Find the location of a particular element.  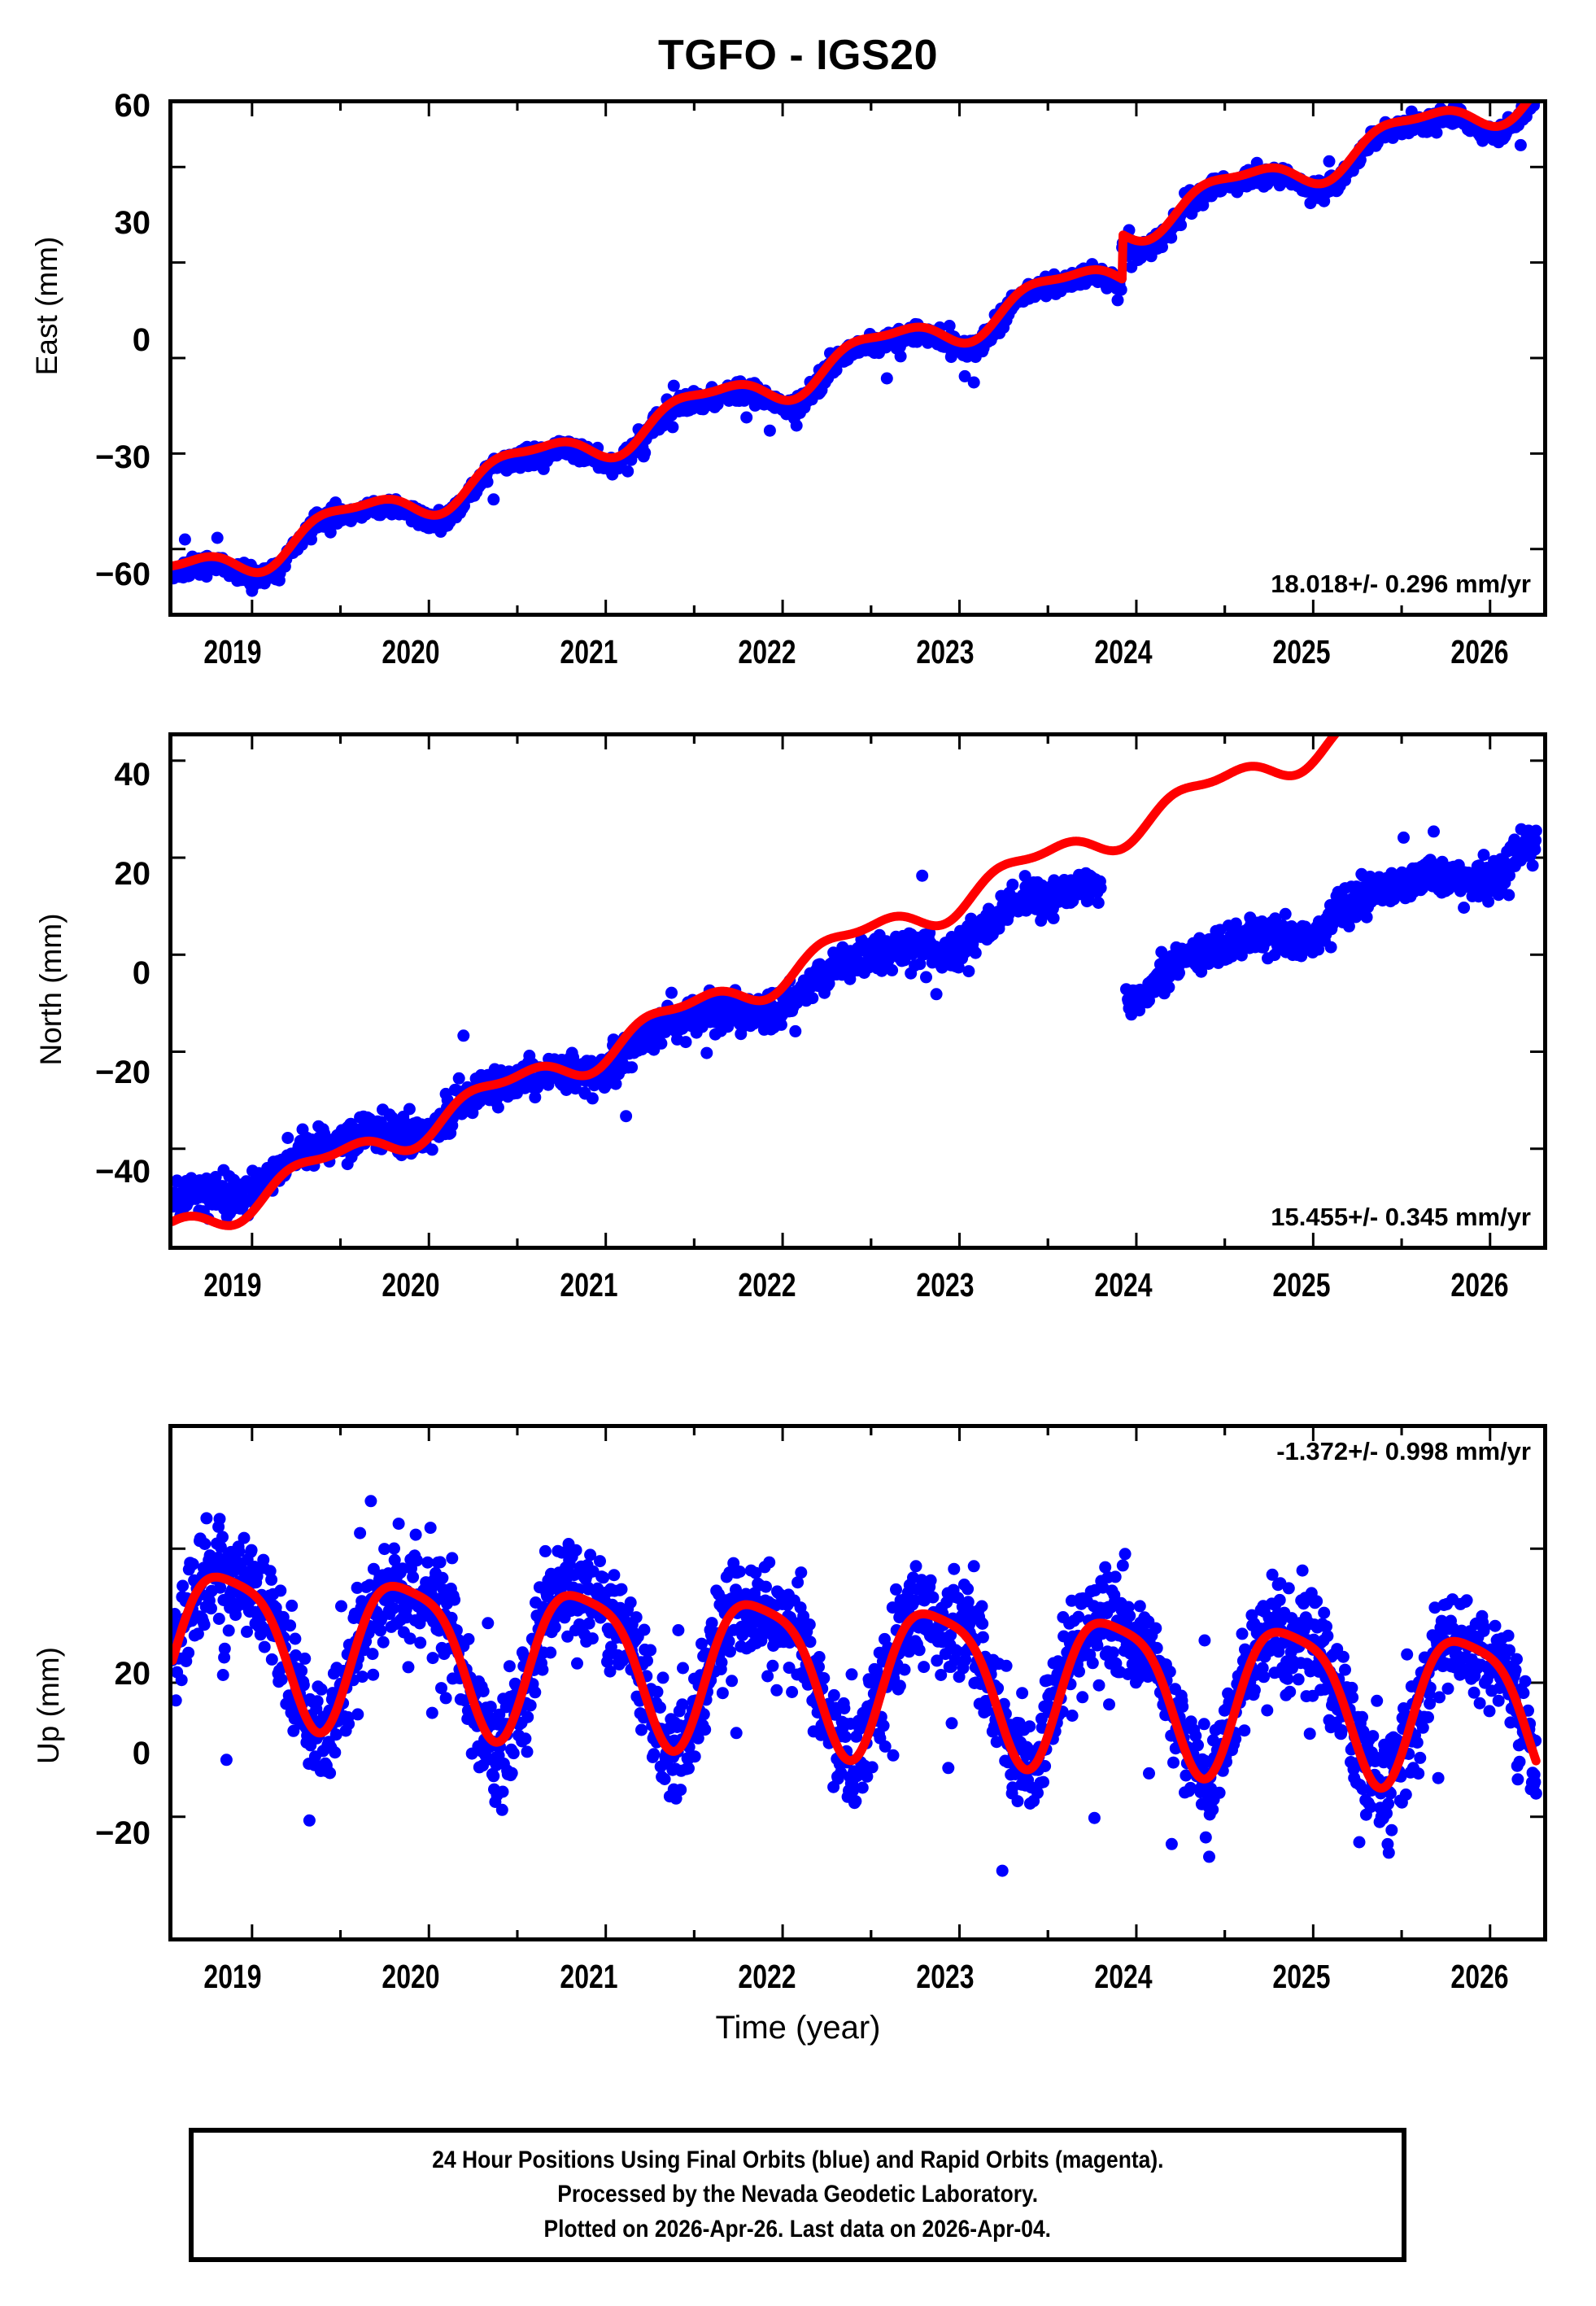

xtick-north-2020: 2020 is located at coordinates (411, 1285).